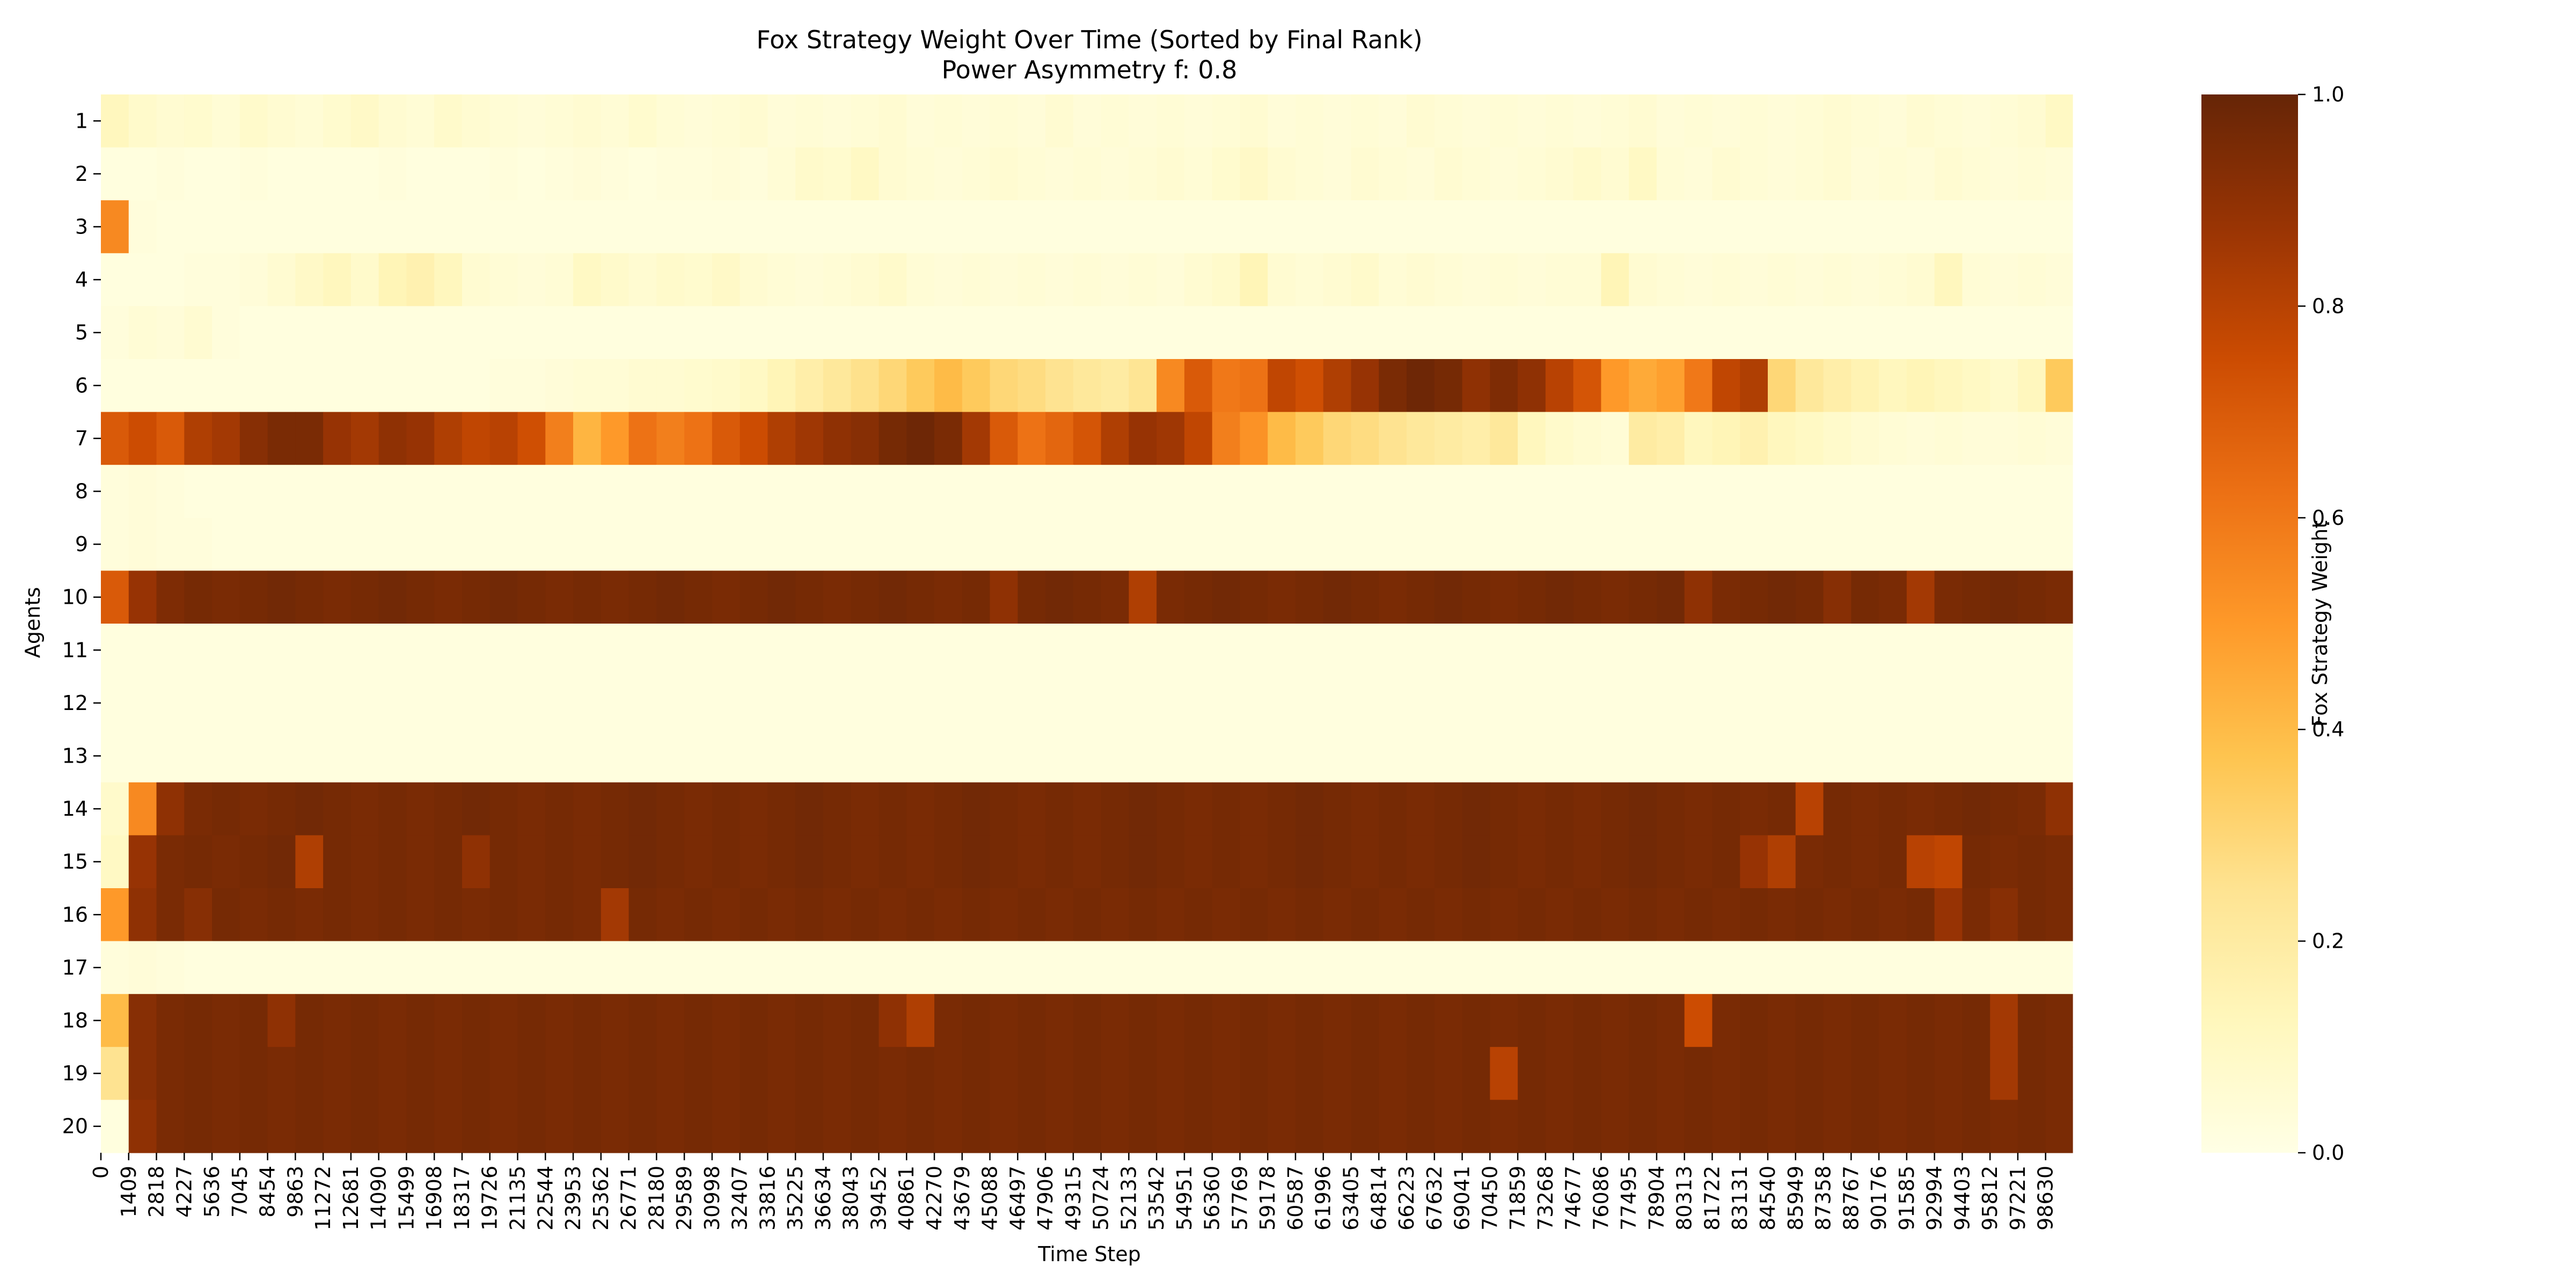 The height and width of the screenshot is (1288, 2576). What do you see at coordinates (1156, 1198) in the screenshot?
I see `x-tick-label-53542: 53542` at bounding box center [1156, 1198].